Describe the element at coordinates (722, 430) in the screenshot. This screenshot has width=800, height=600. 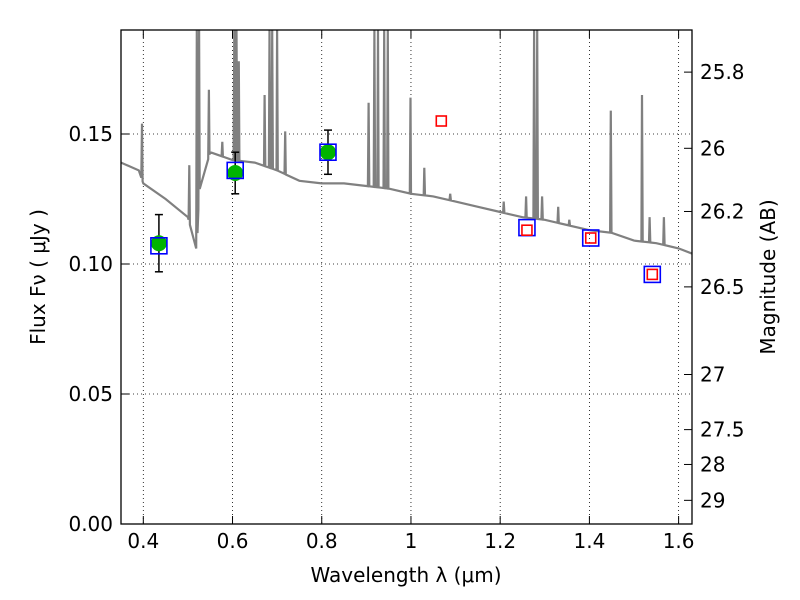
I see `right-tick-label: 27.5` at that location.